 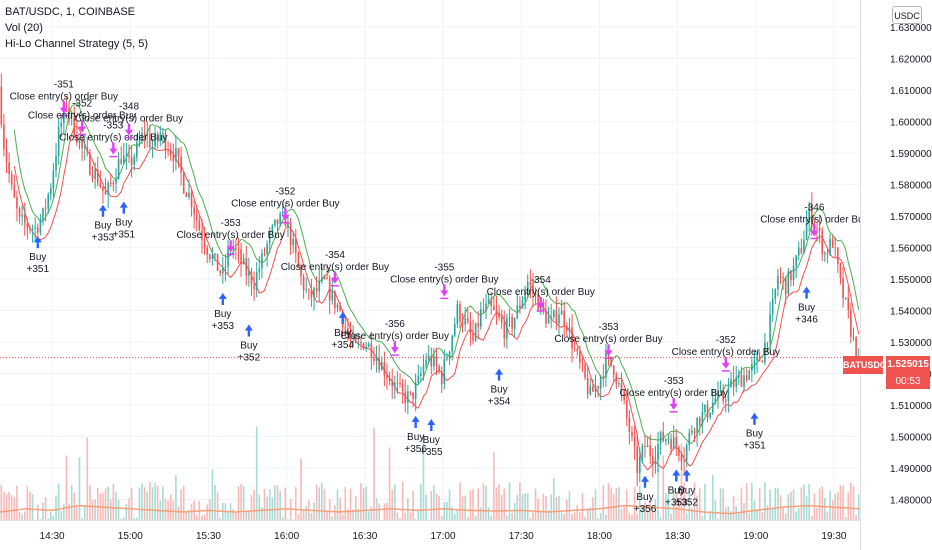 I want to click on buy-arrow-icon, so click(x=123, y=207).